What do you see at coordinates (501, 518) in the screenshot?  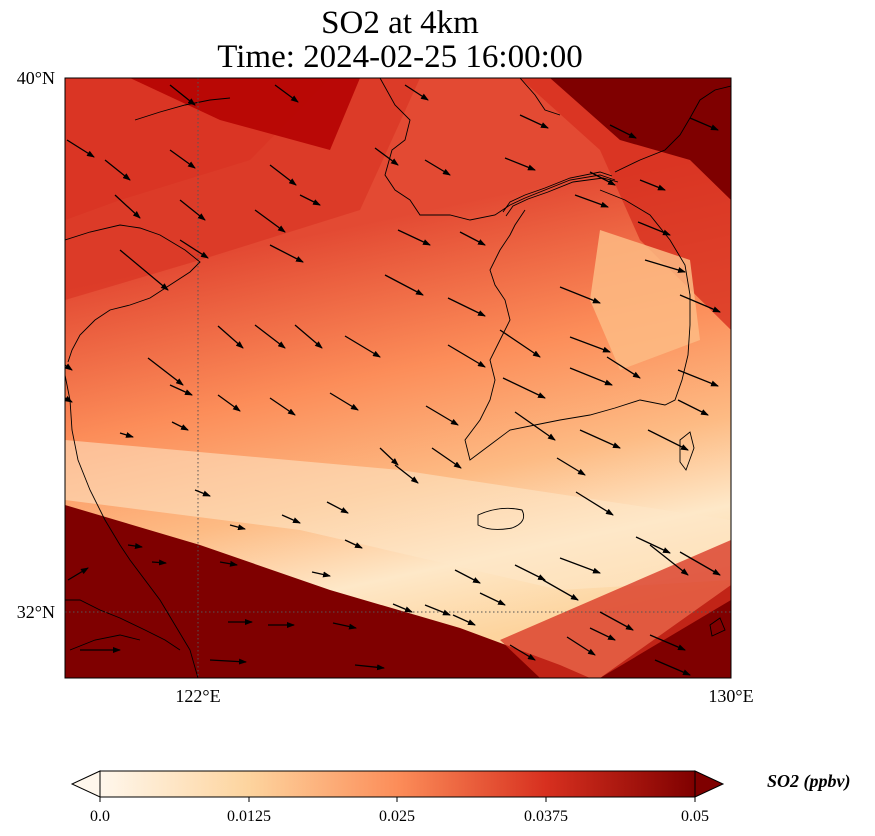 I see `jeju-island` at bounding box center [501, 518].